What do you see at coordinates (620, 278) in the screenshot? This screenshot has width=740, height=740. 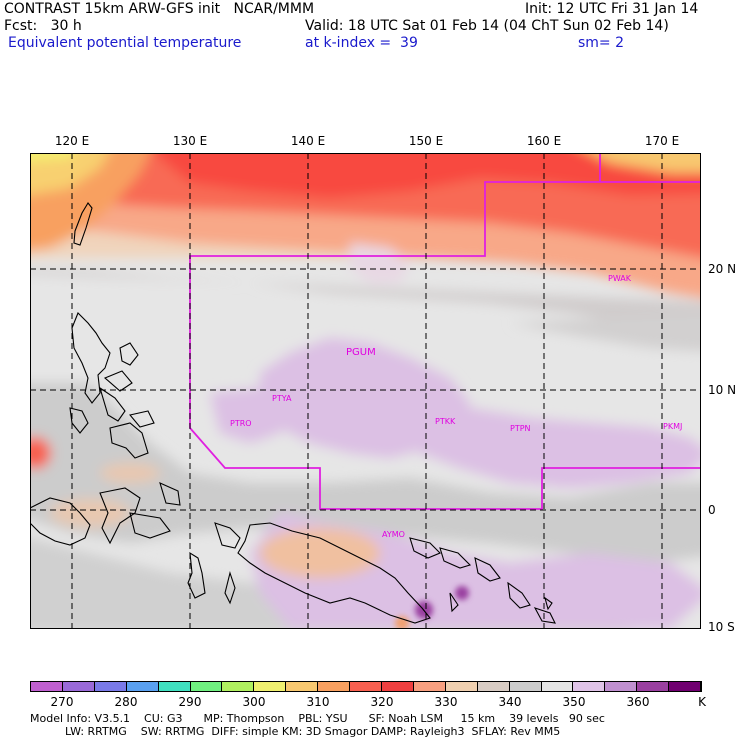 I see `station-pwak: PWAK` at bounding box center [620, 278].